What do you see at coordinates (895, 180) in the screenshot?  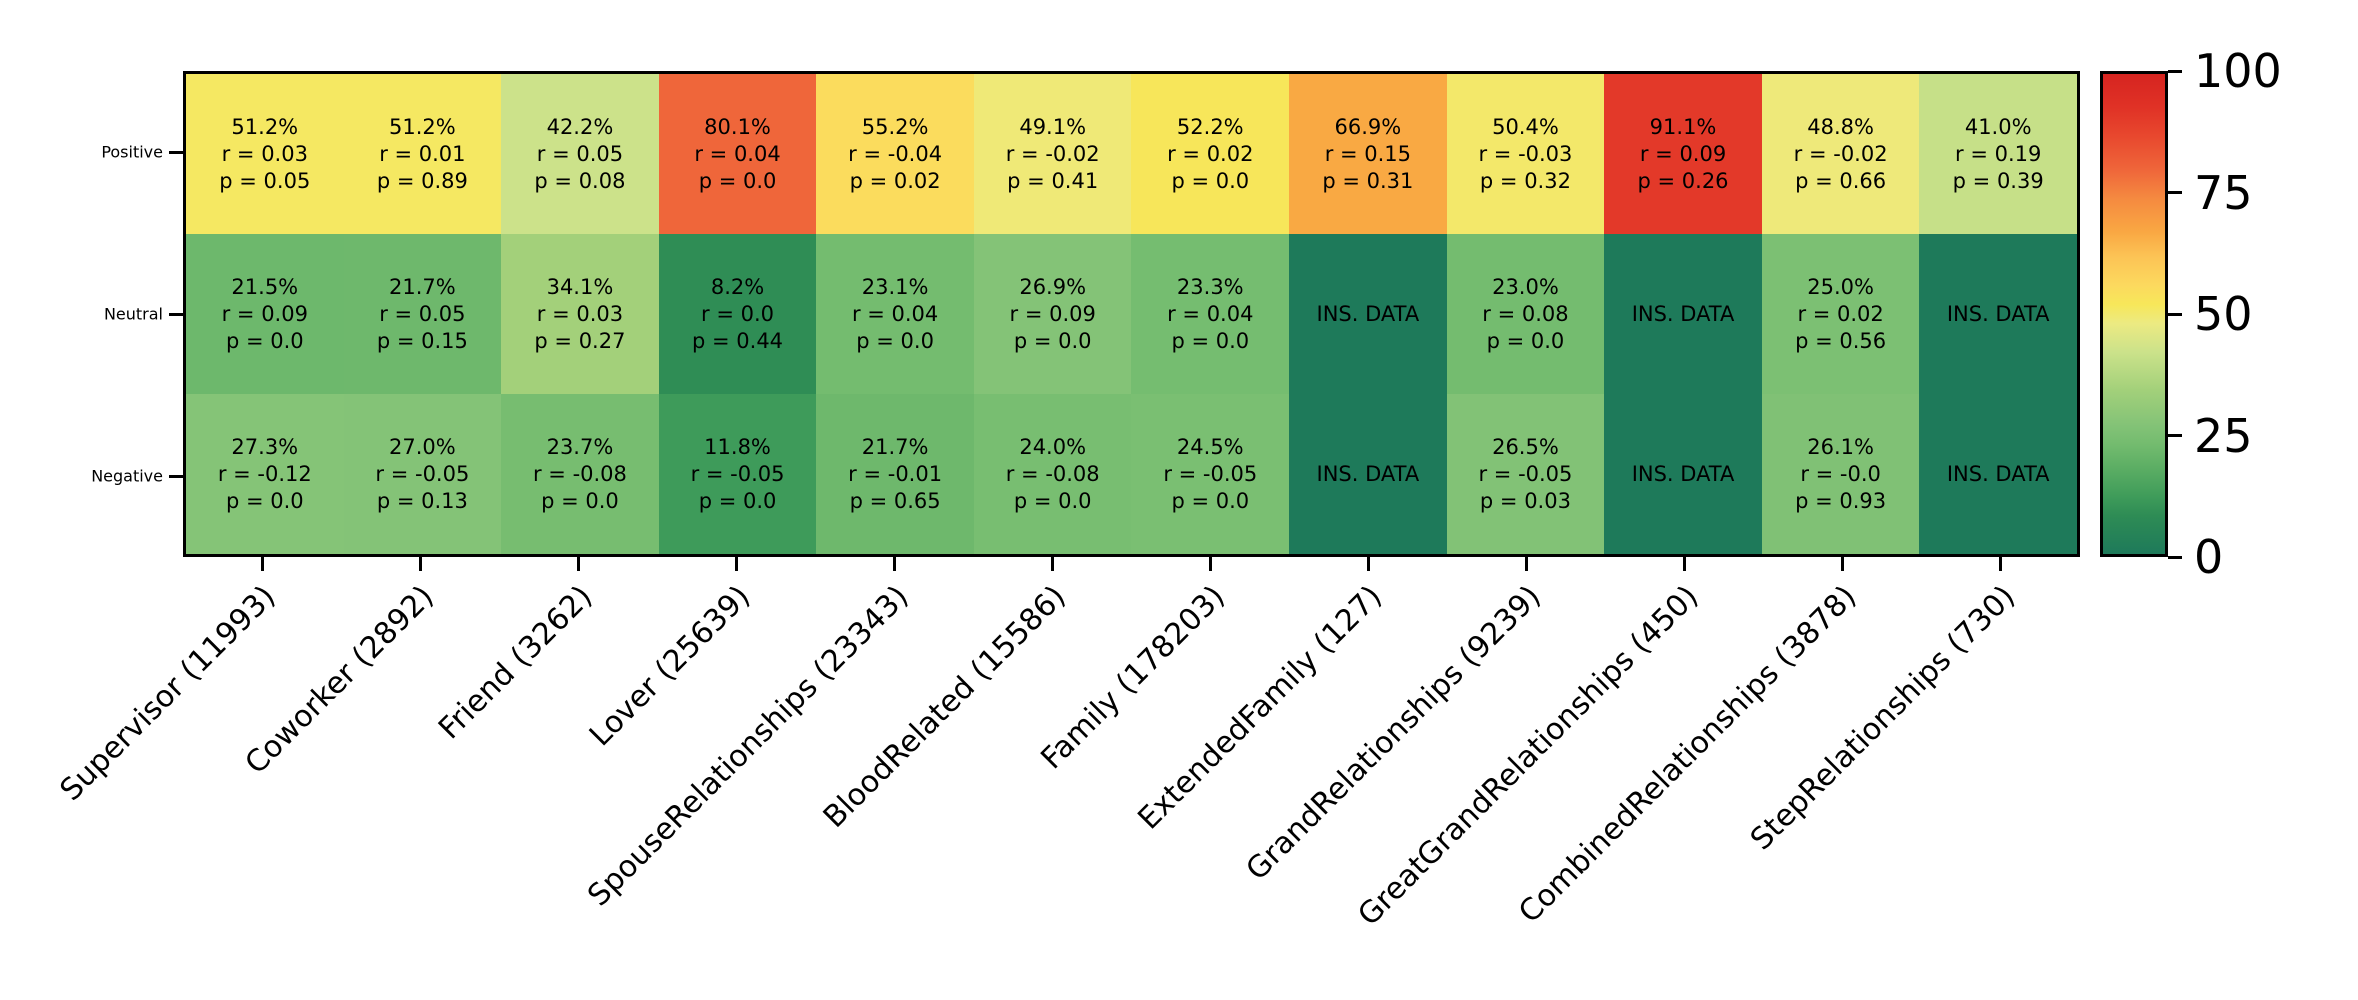 I see `cell-text: p = 0.02` at bounding box center [895, 180].